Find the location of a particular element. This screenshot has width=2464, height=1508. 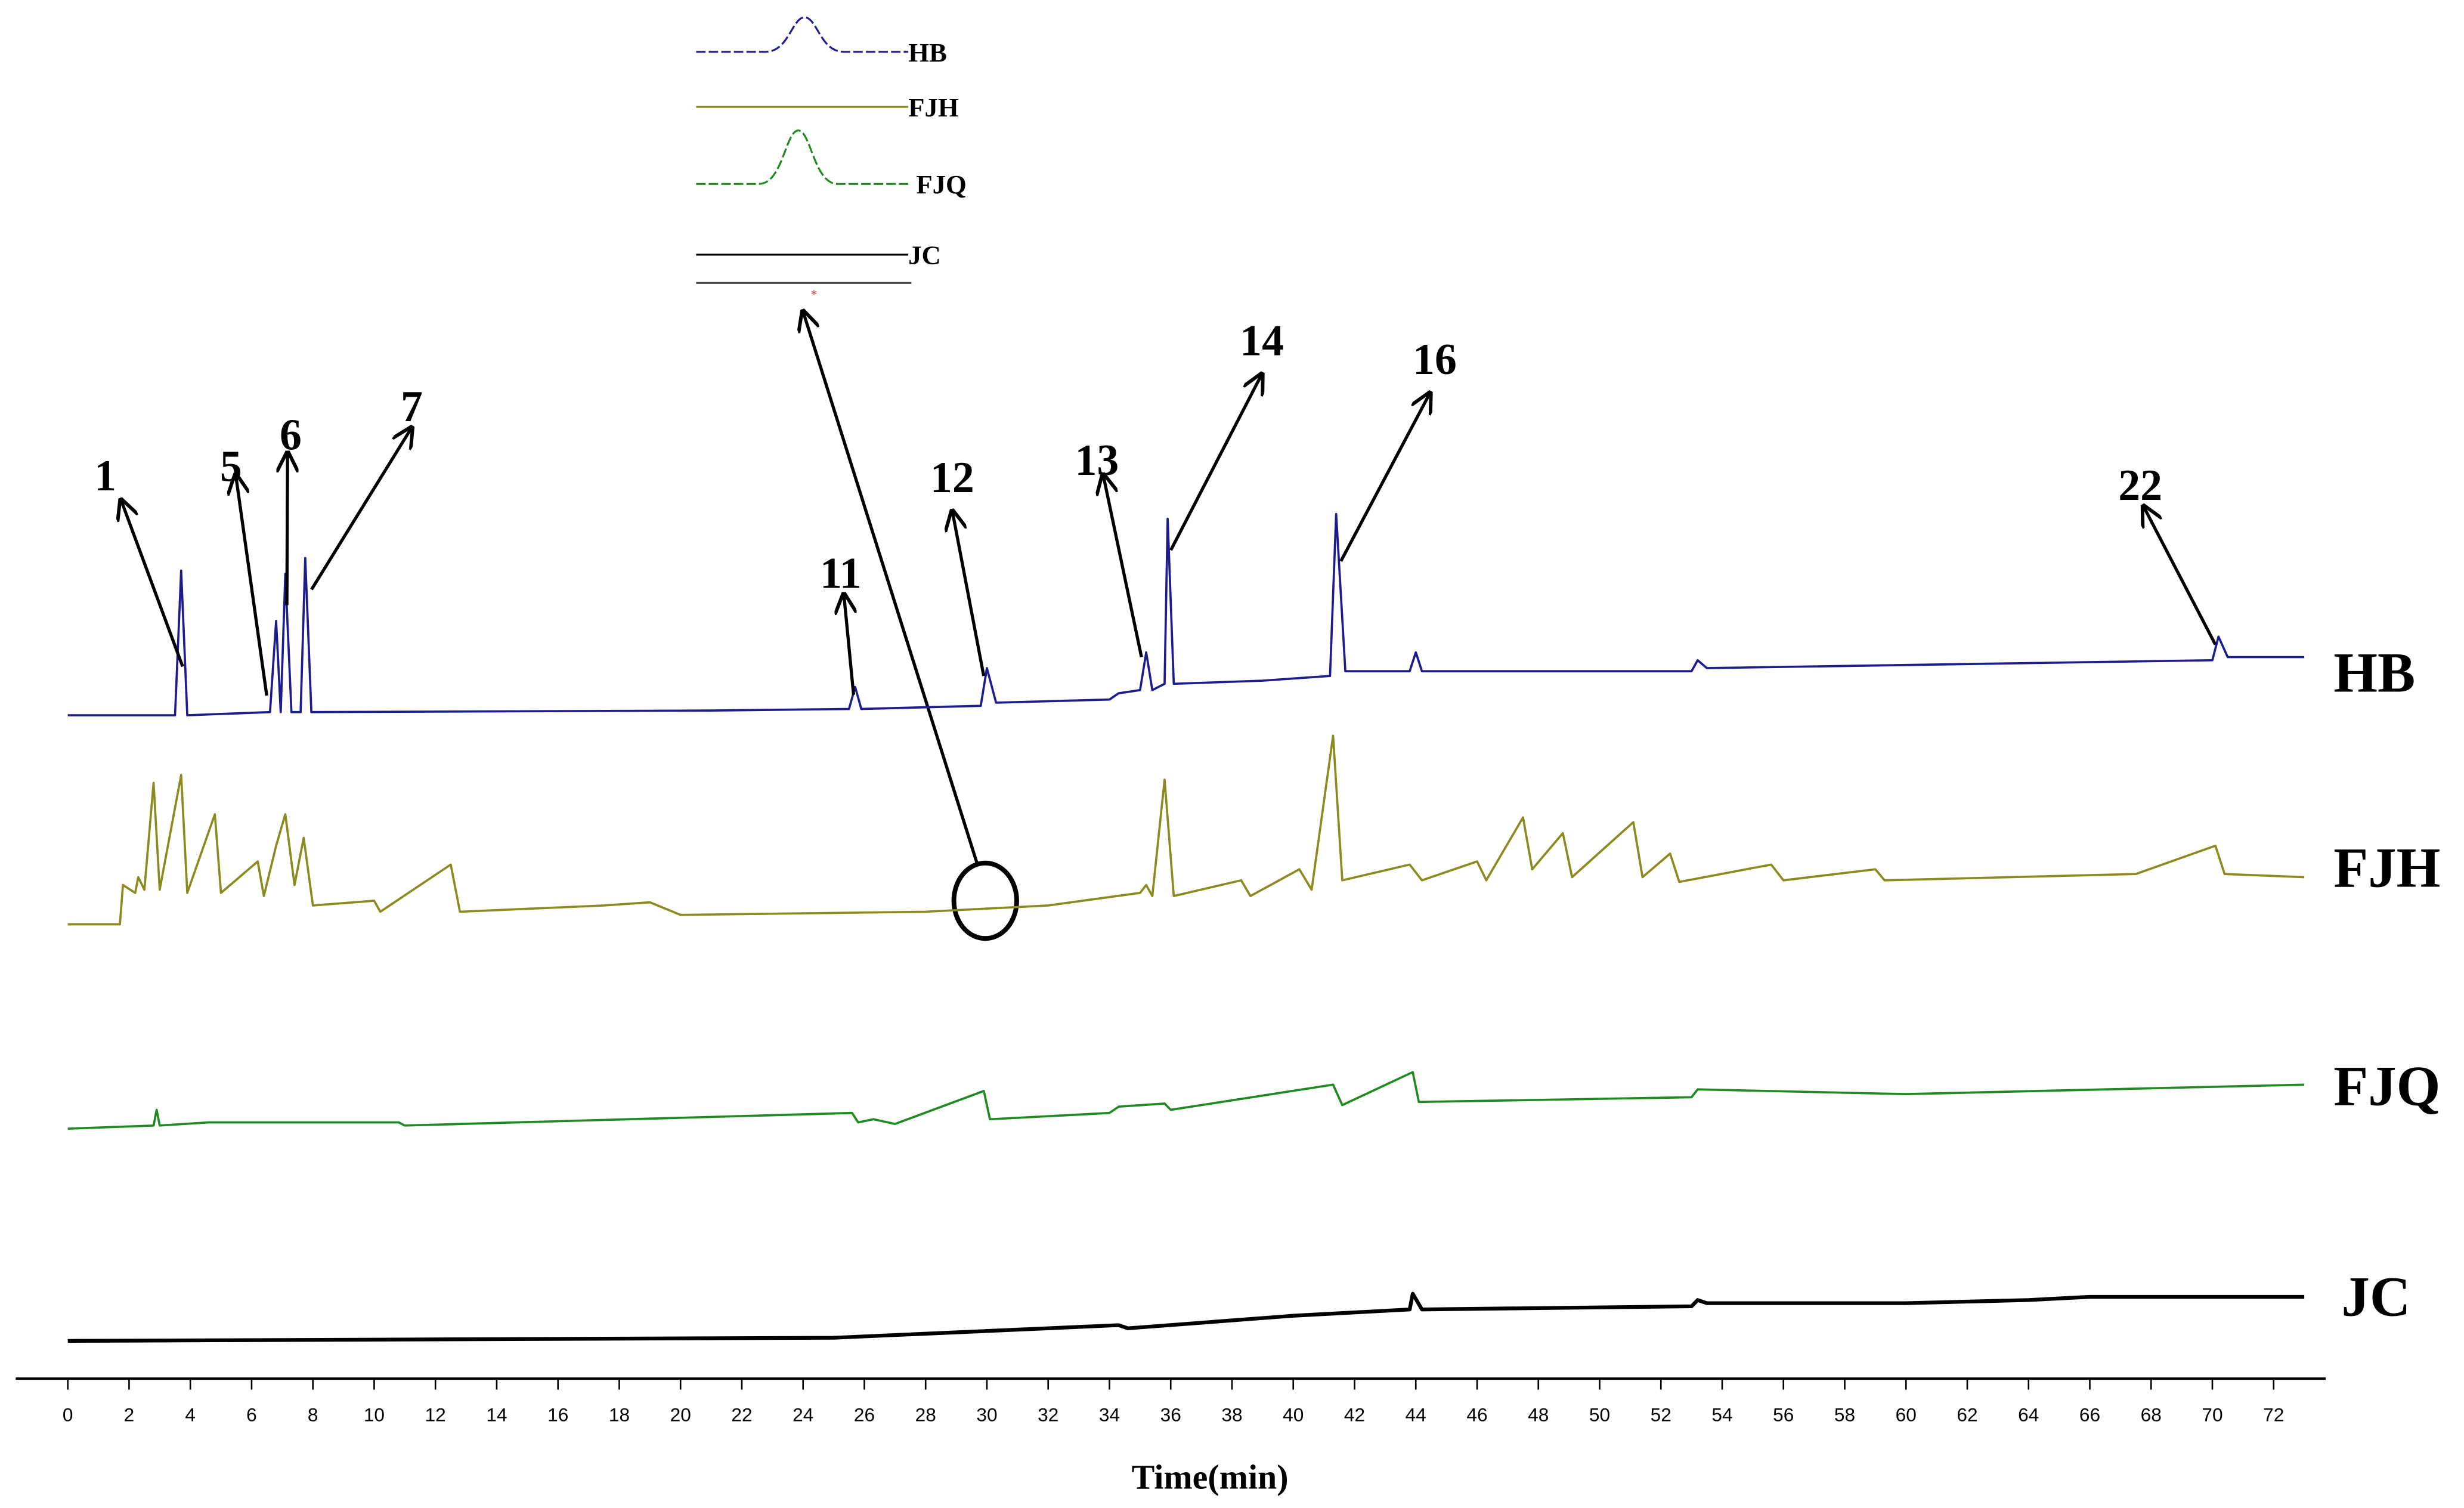

x-tick-label: 72 is located at coordinates (2274, 1414).